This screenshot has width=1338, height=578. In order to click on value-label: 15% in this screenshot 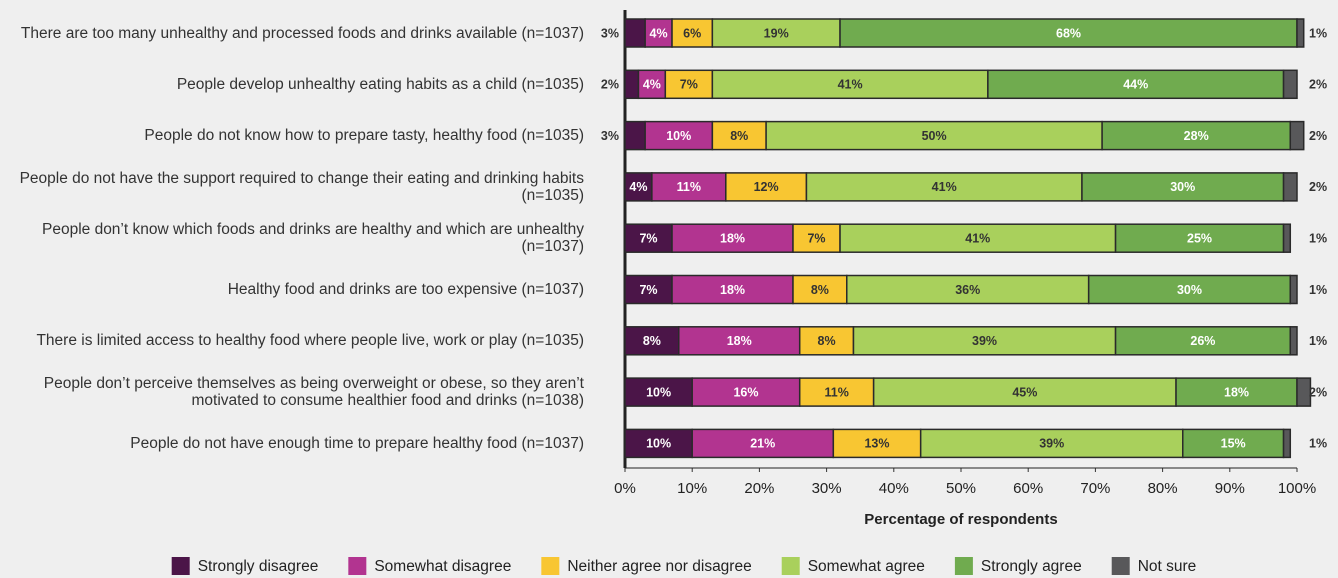, I will do `click(1233, 444)`.